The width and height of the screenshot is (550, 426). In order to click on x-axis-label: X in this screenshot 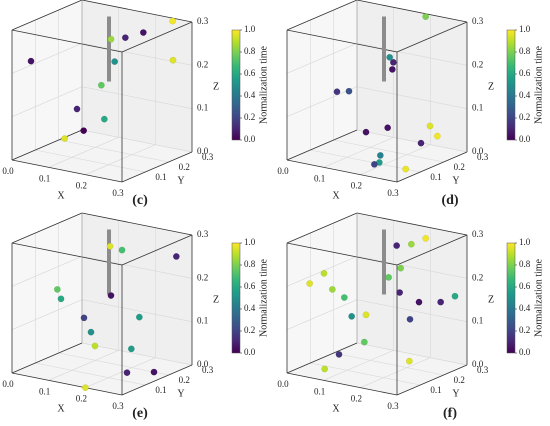, I will do `click(336, 195)`.